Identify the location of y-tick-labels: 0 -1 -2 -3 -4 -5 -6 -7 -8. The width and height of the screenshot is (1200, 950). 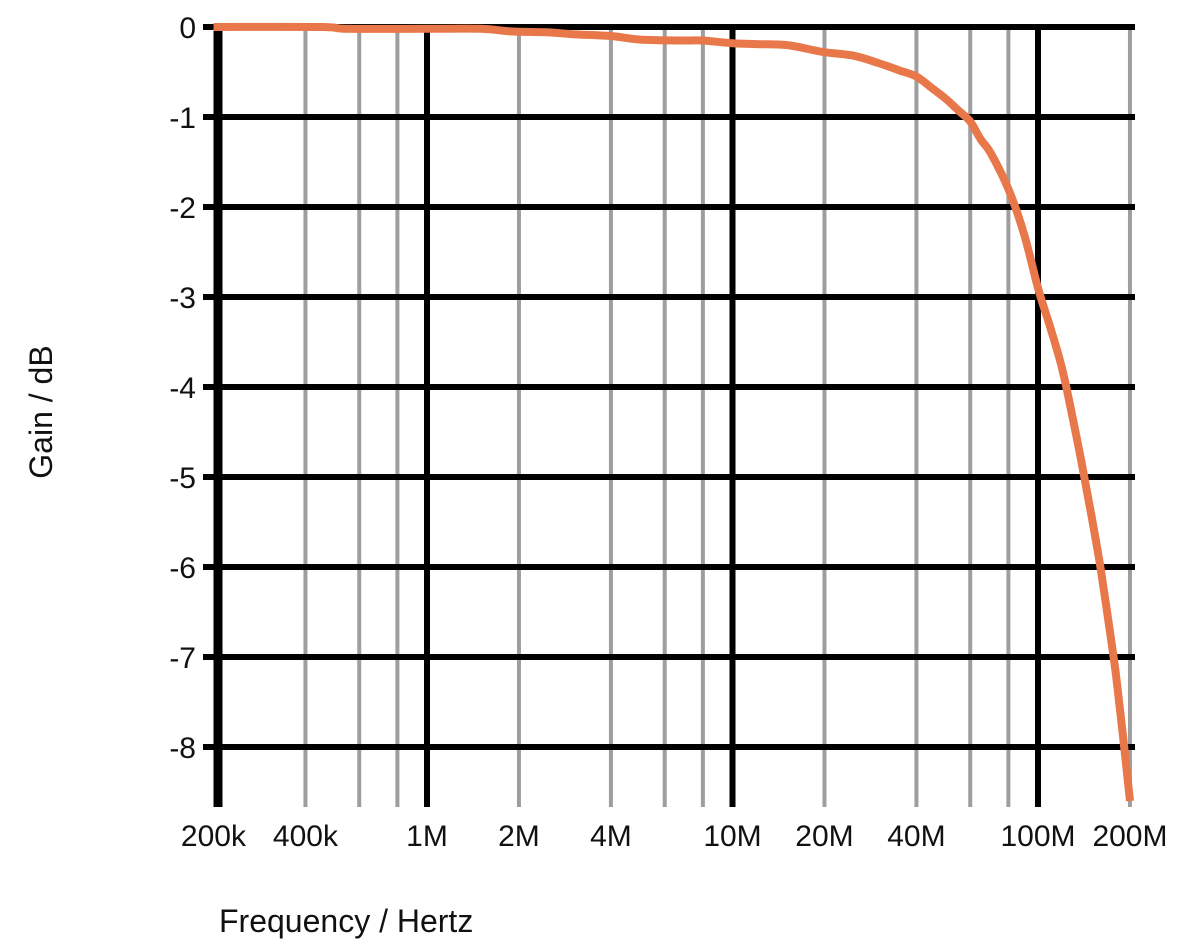
(182, 388).